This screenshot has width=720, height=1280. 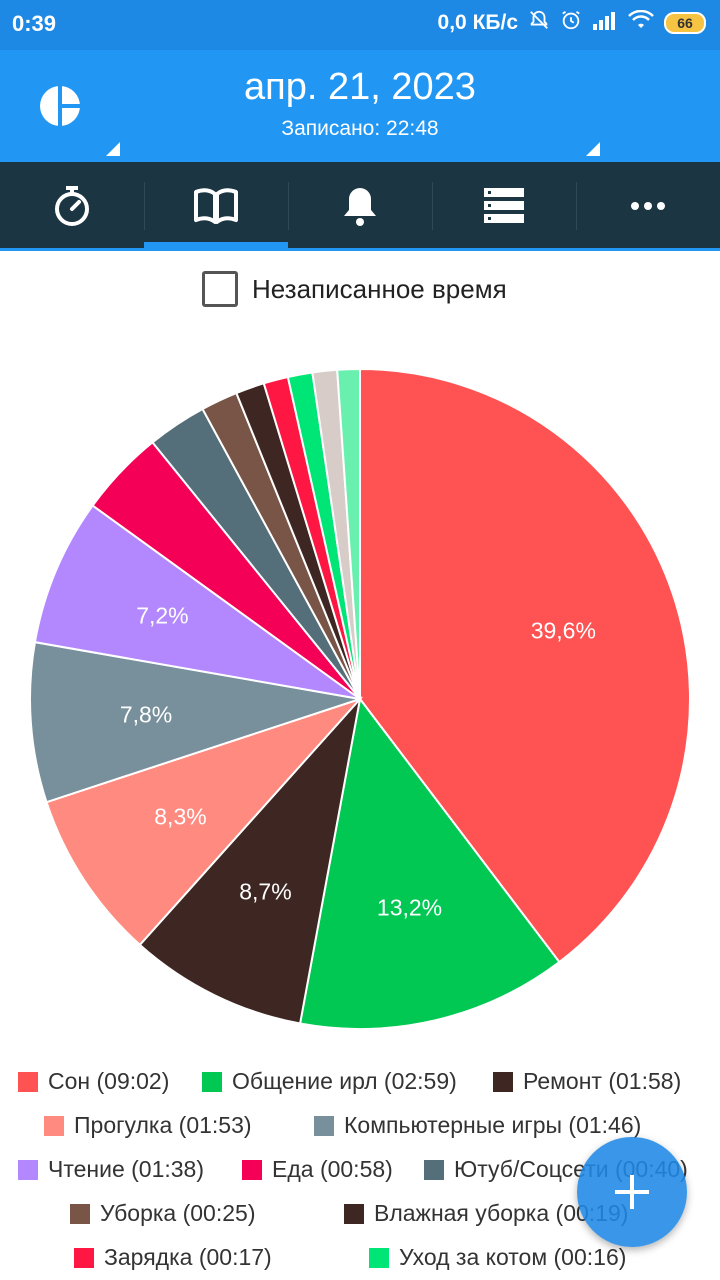 I want to click on more-icon, so click(x=648, y=206).